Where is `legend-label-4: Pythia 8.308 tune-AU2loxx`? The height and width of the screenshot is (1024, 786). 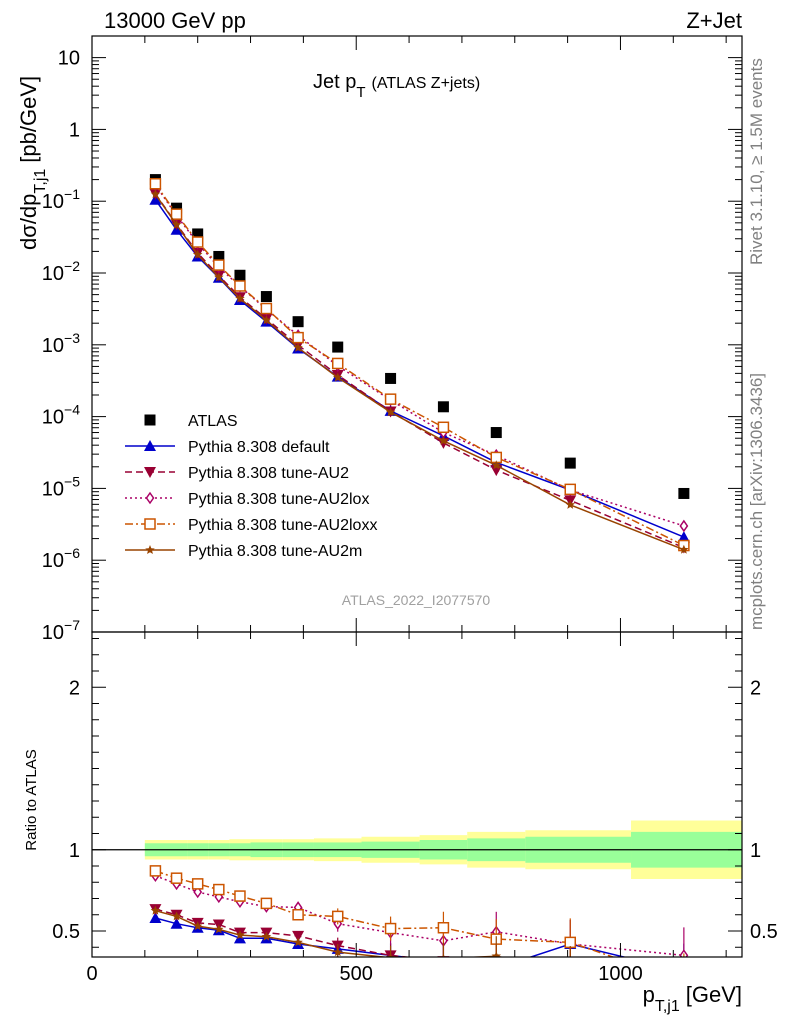
legend-label-4: Pythia 8.308 tune-AU2loxx is located at coordinates (282, 525).